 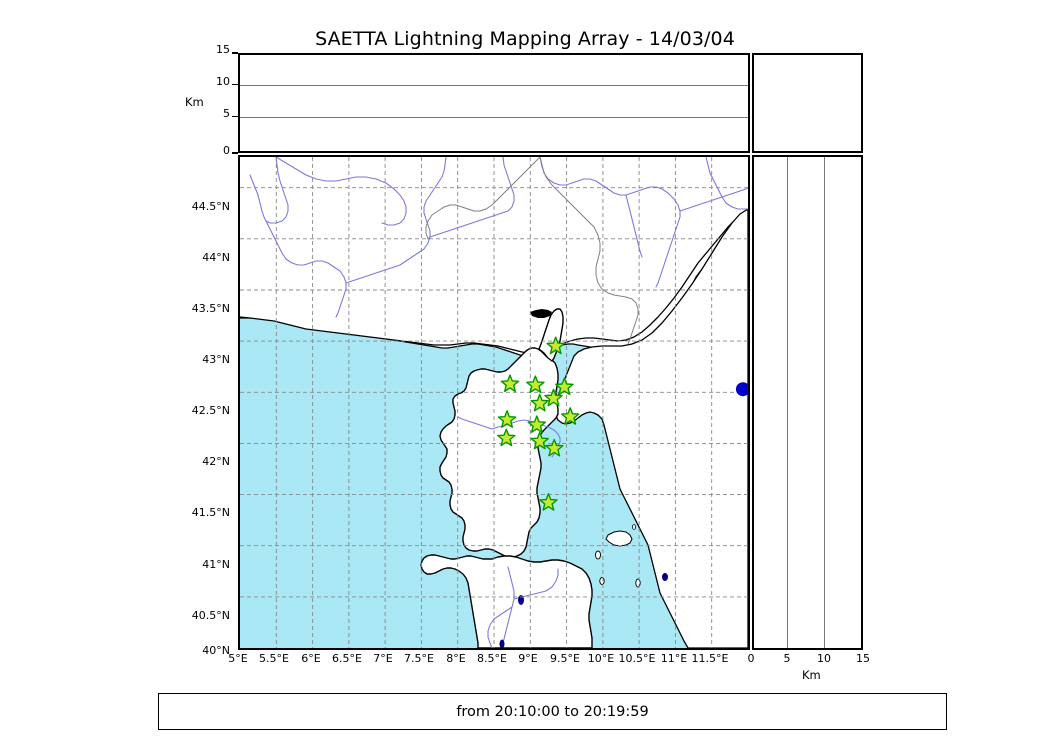 What do you see at coordinates (475, 423) in the screenshot?
I see `river-corsica-tavignano` at bounding box center [475, 423].